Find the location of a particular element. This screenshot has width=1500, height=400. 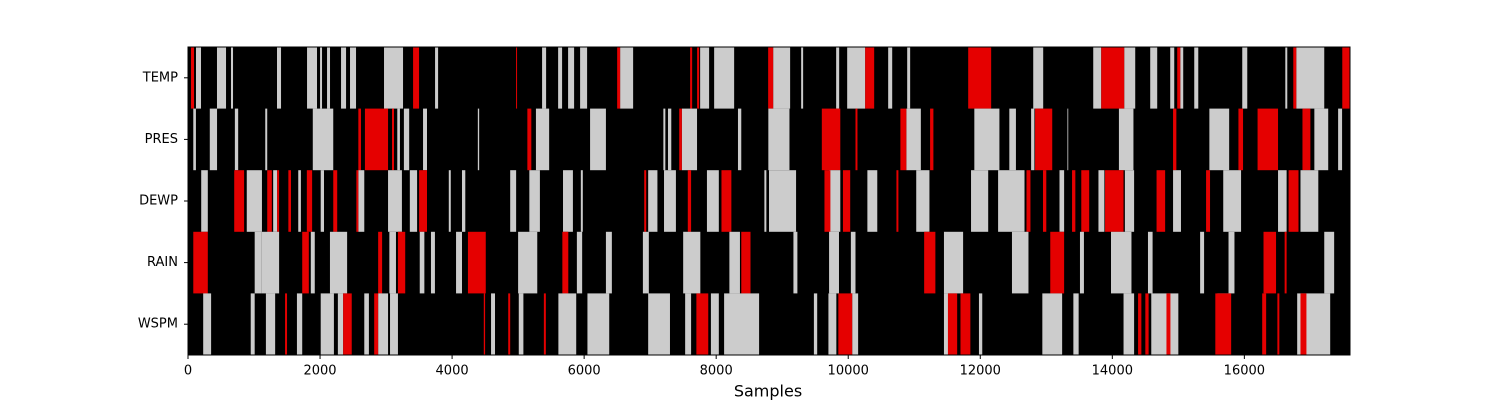

x-tick-label: 10000 is located at coordinates (848, 371).